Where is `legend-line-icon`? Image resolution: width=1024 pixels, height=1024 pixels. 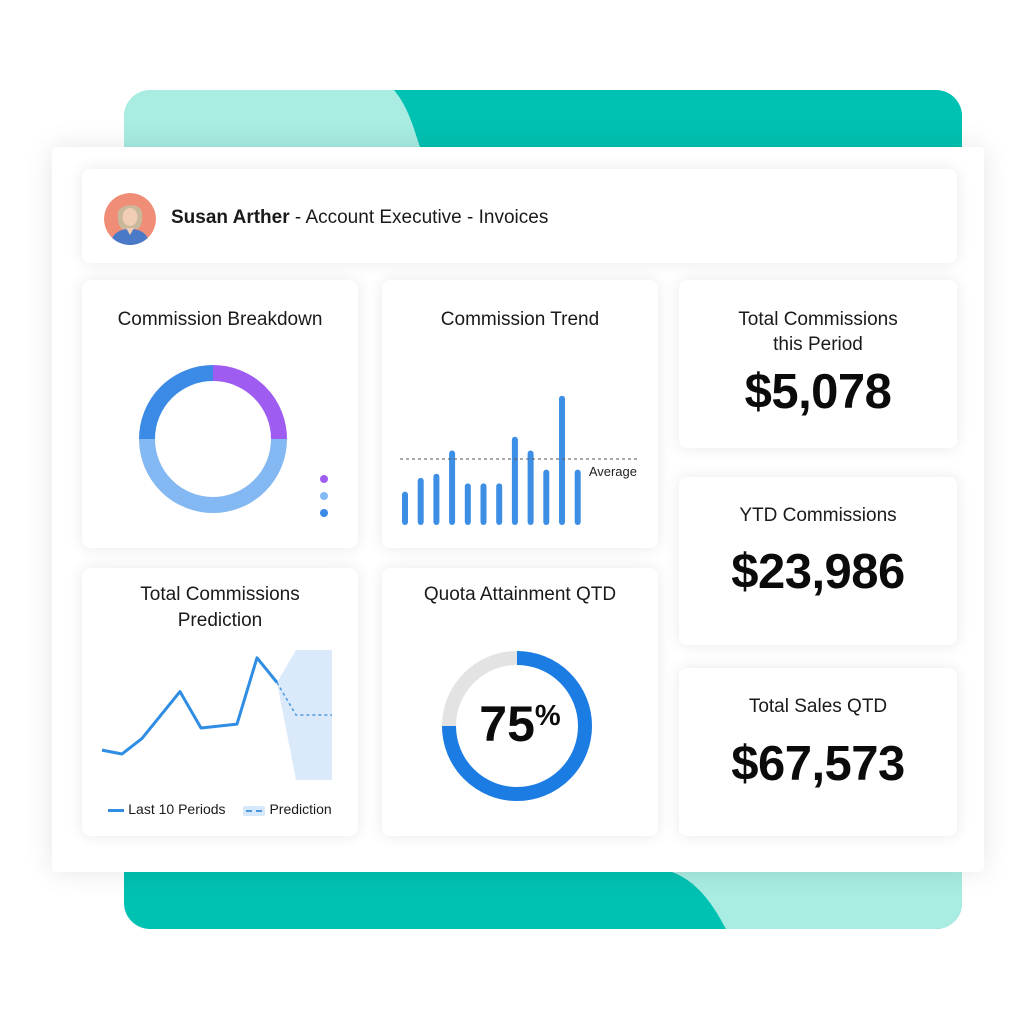
legend-line-icon is located at coordinates (116, 811).